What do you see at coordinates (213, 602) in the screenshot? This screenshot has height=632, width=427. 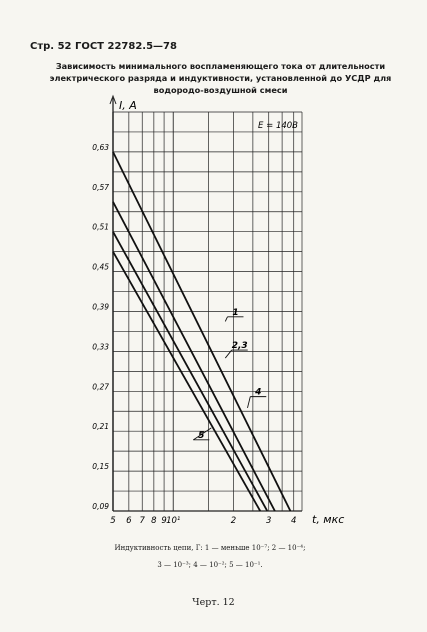 I see `figure-label: Черт. 12` at bounding box center [213, 602].